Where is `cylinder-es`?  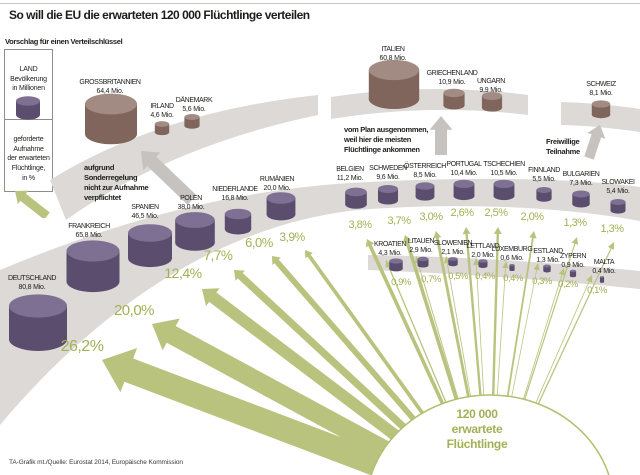 cylinder-es is located at coordinates (150, 233).